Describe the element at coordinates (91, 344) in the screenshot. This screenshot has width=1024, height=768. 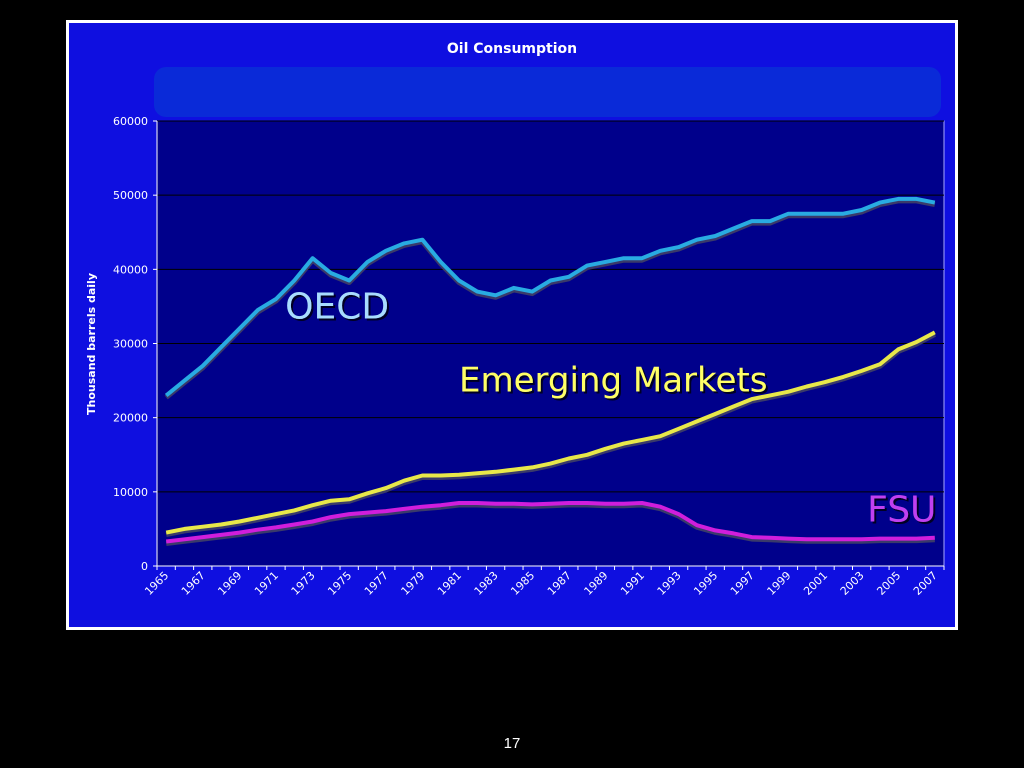
I see `y-axis-label: Thousand barrels daily` at that location.